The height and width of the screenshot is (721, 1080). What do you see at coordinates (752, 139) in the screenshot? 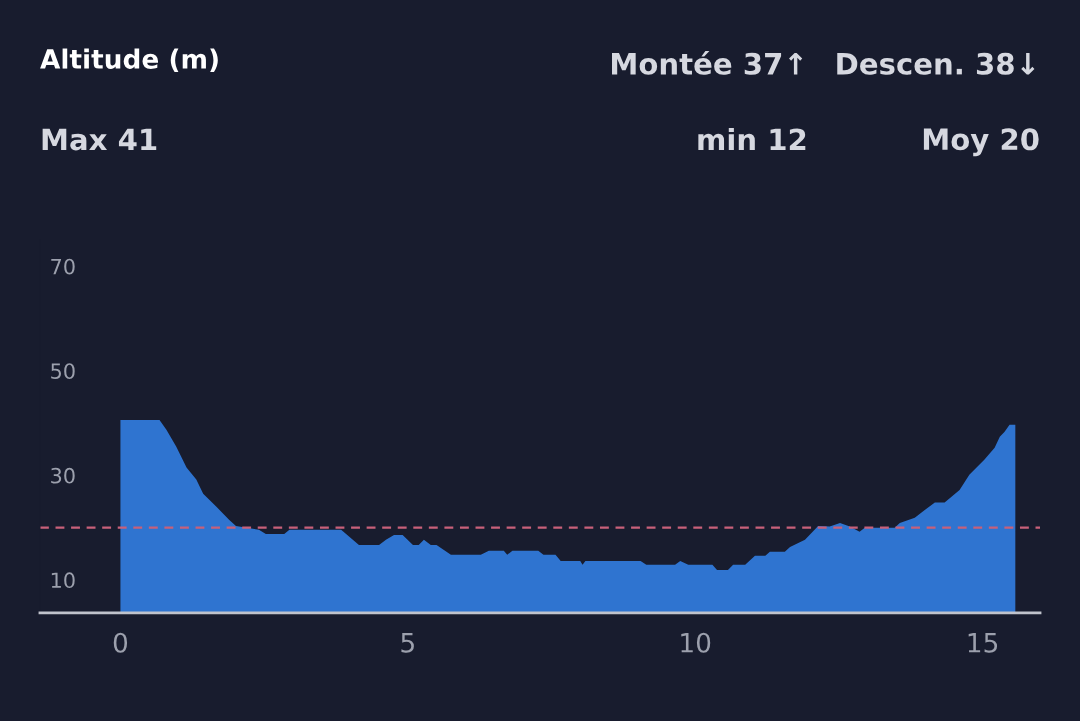
I see `text: min 12` at bounding box center [752, 139].